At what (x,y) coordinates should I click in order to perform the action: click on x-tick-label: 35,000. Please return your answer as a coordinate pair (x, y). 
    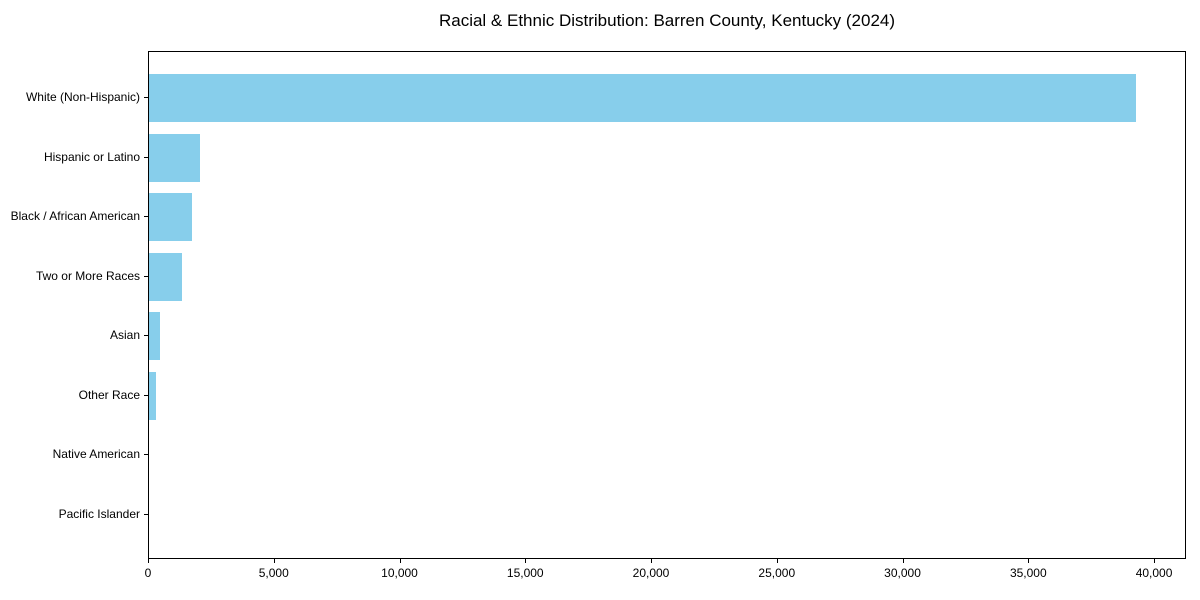
    Looking at the image, I should click on (1028, 573).